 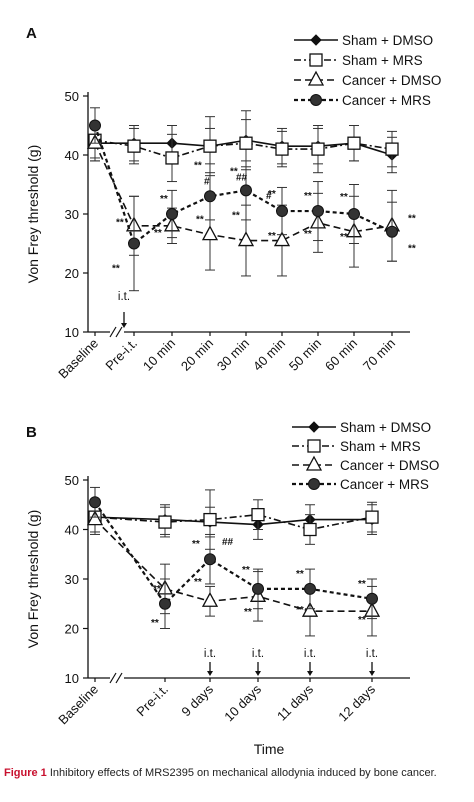 I want to click on x-tick-label: 11 days, so click(x=295, y=702).